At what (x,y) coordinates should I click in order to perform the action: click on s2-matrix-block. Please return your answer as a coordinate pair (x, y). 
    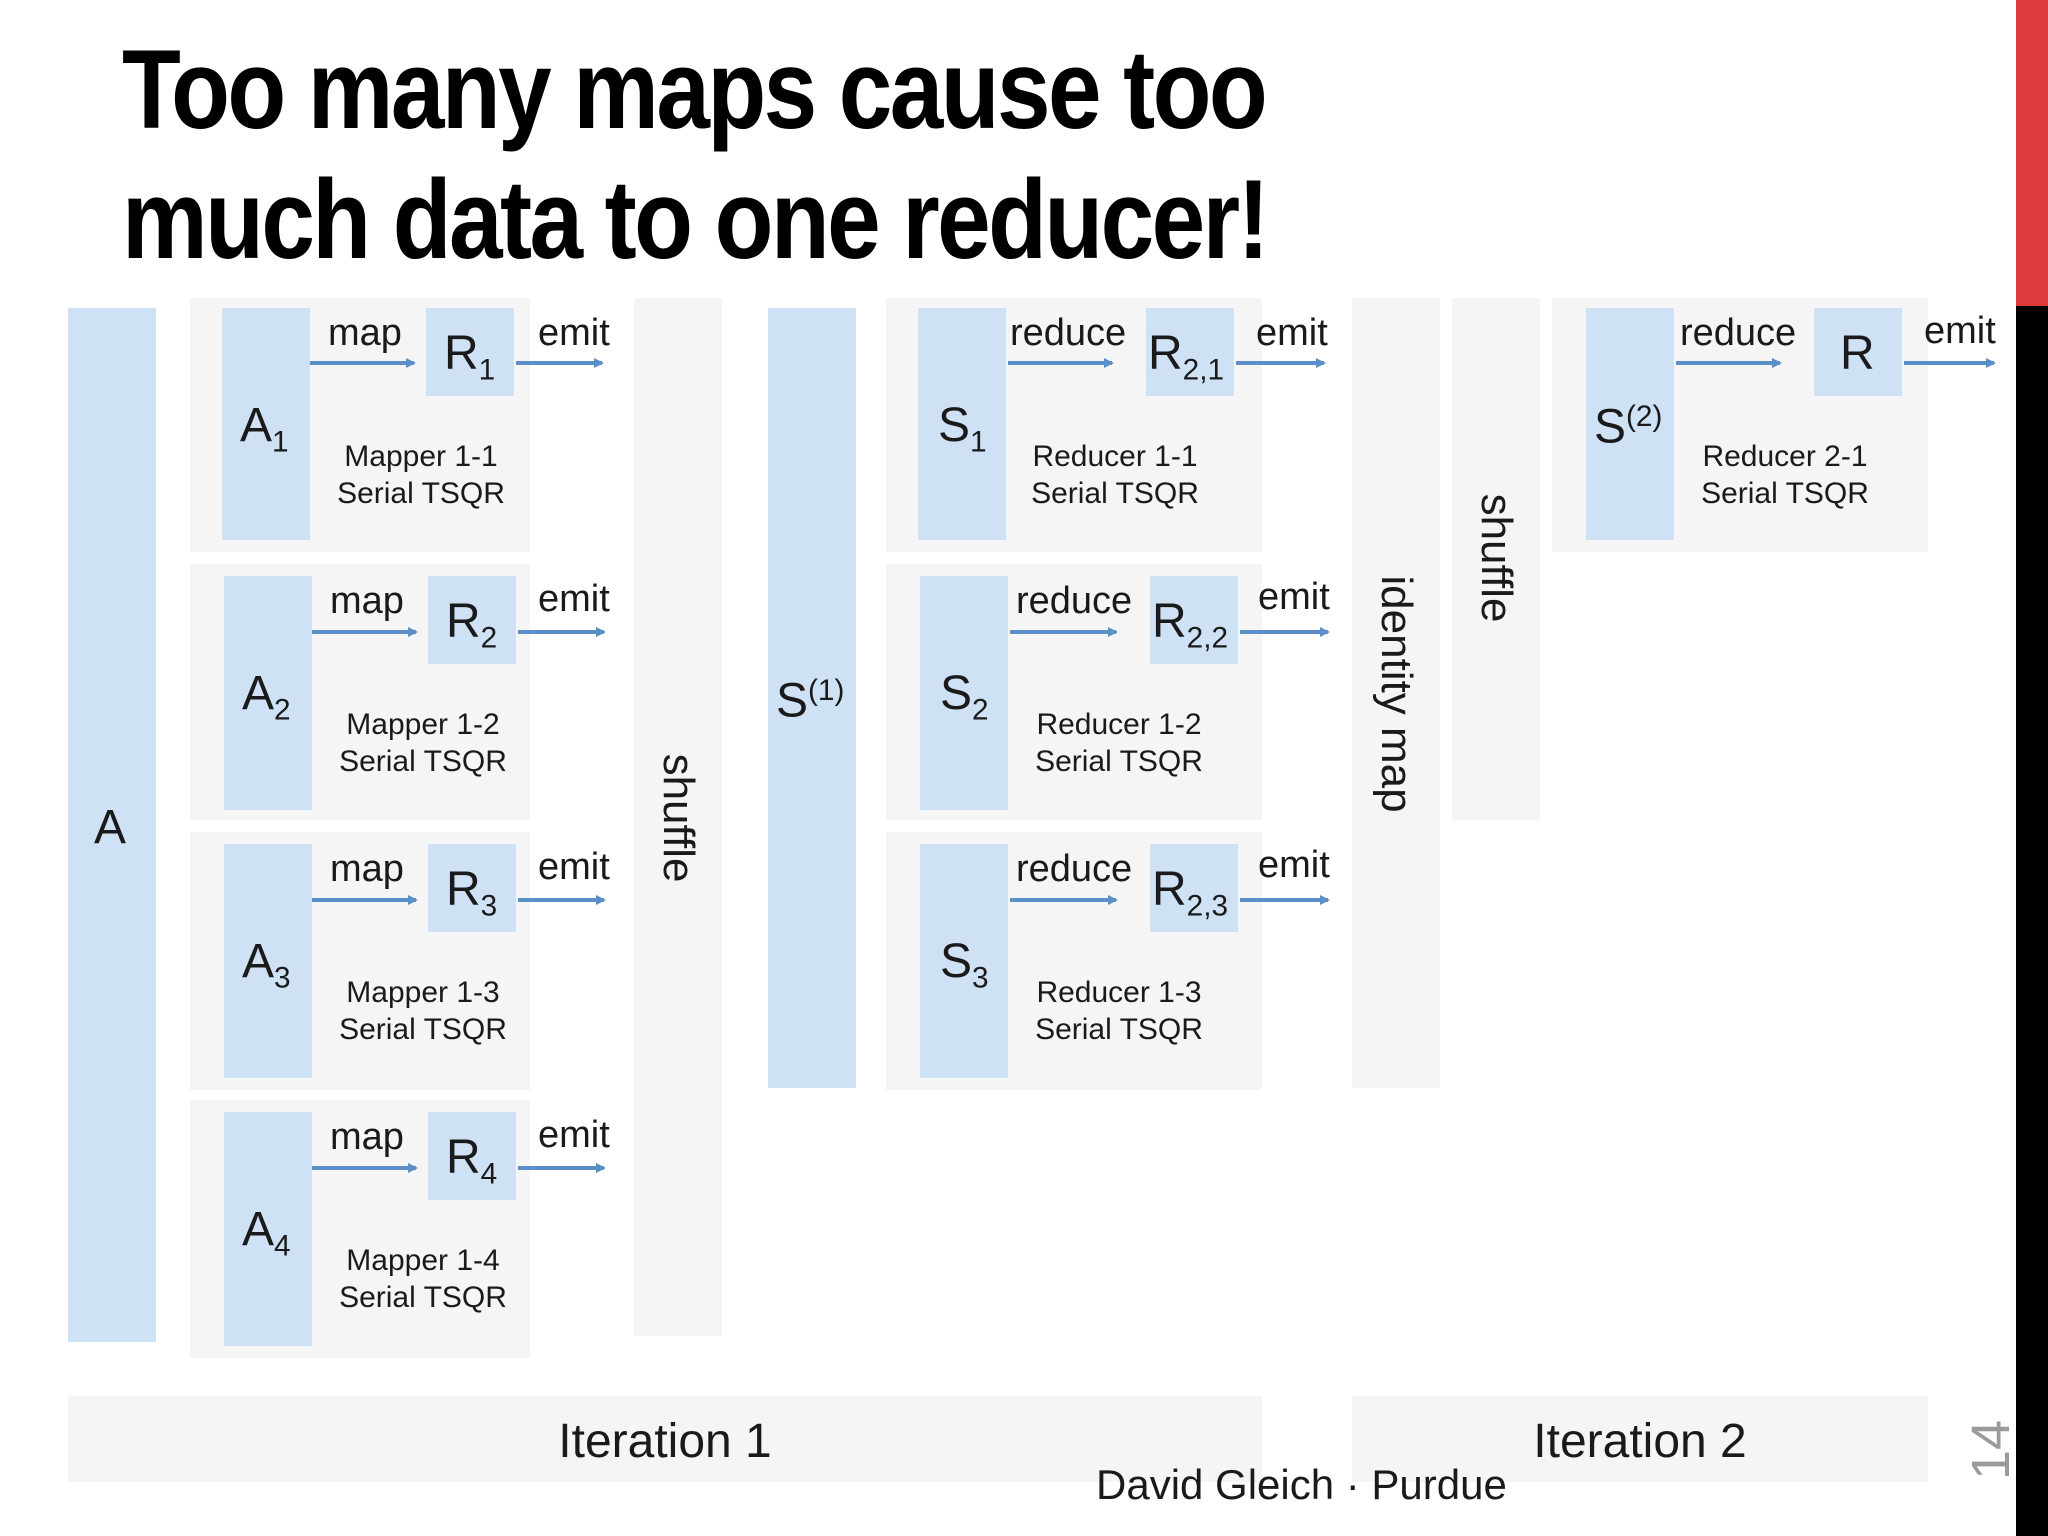
    Looking at the image, I should click on (1630, 424).